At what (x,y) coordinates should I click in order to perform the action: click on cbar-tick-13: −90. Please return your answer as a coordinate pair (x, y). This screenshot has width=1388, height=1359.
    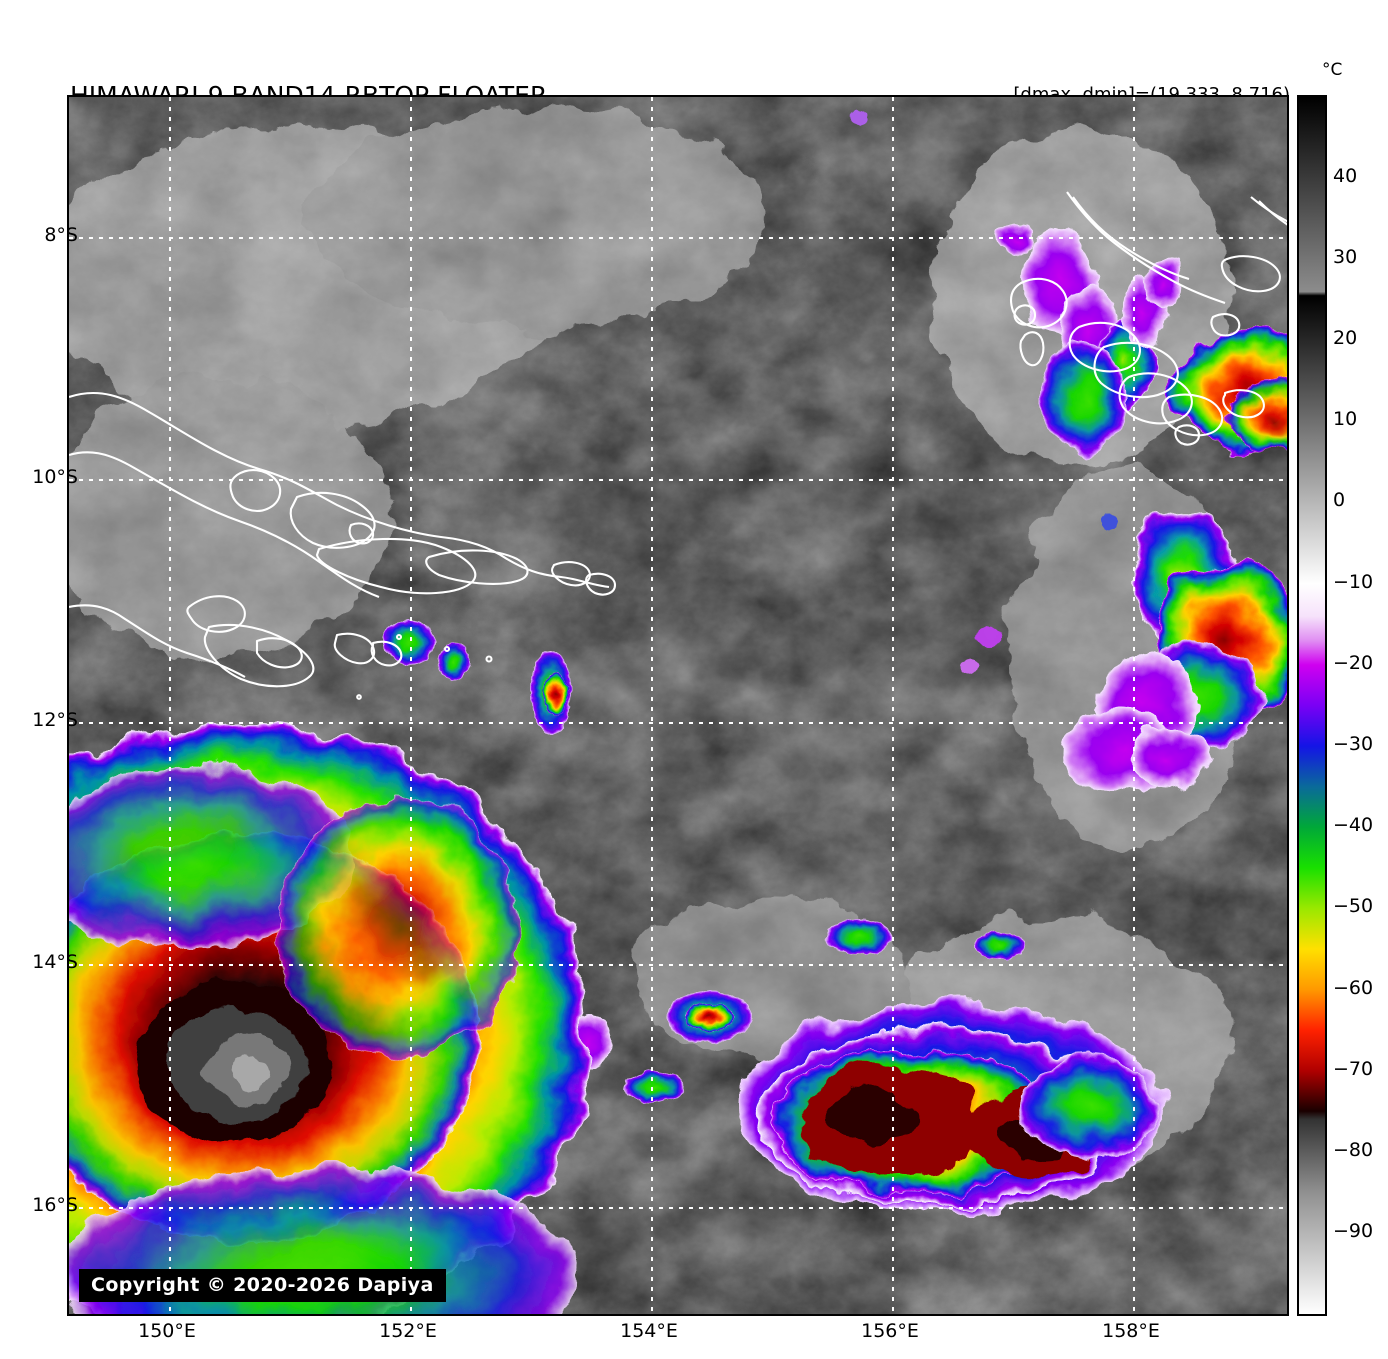
    Looking at the image, I should click on (1353, 1231).